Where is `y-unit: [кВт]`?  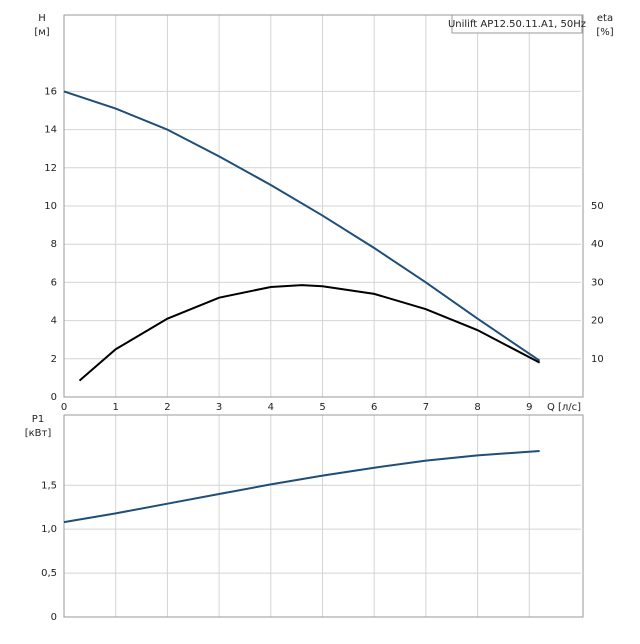 y-unit: [кВт] is located at coordinates (38, 433).